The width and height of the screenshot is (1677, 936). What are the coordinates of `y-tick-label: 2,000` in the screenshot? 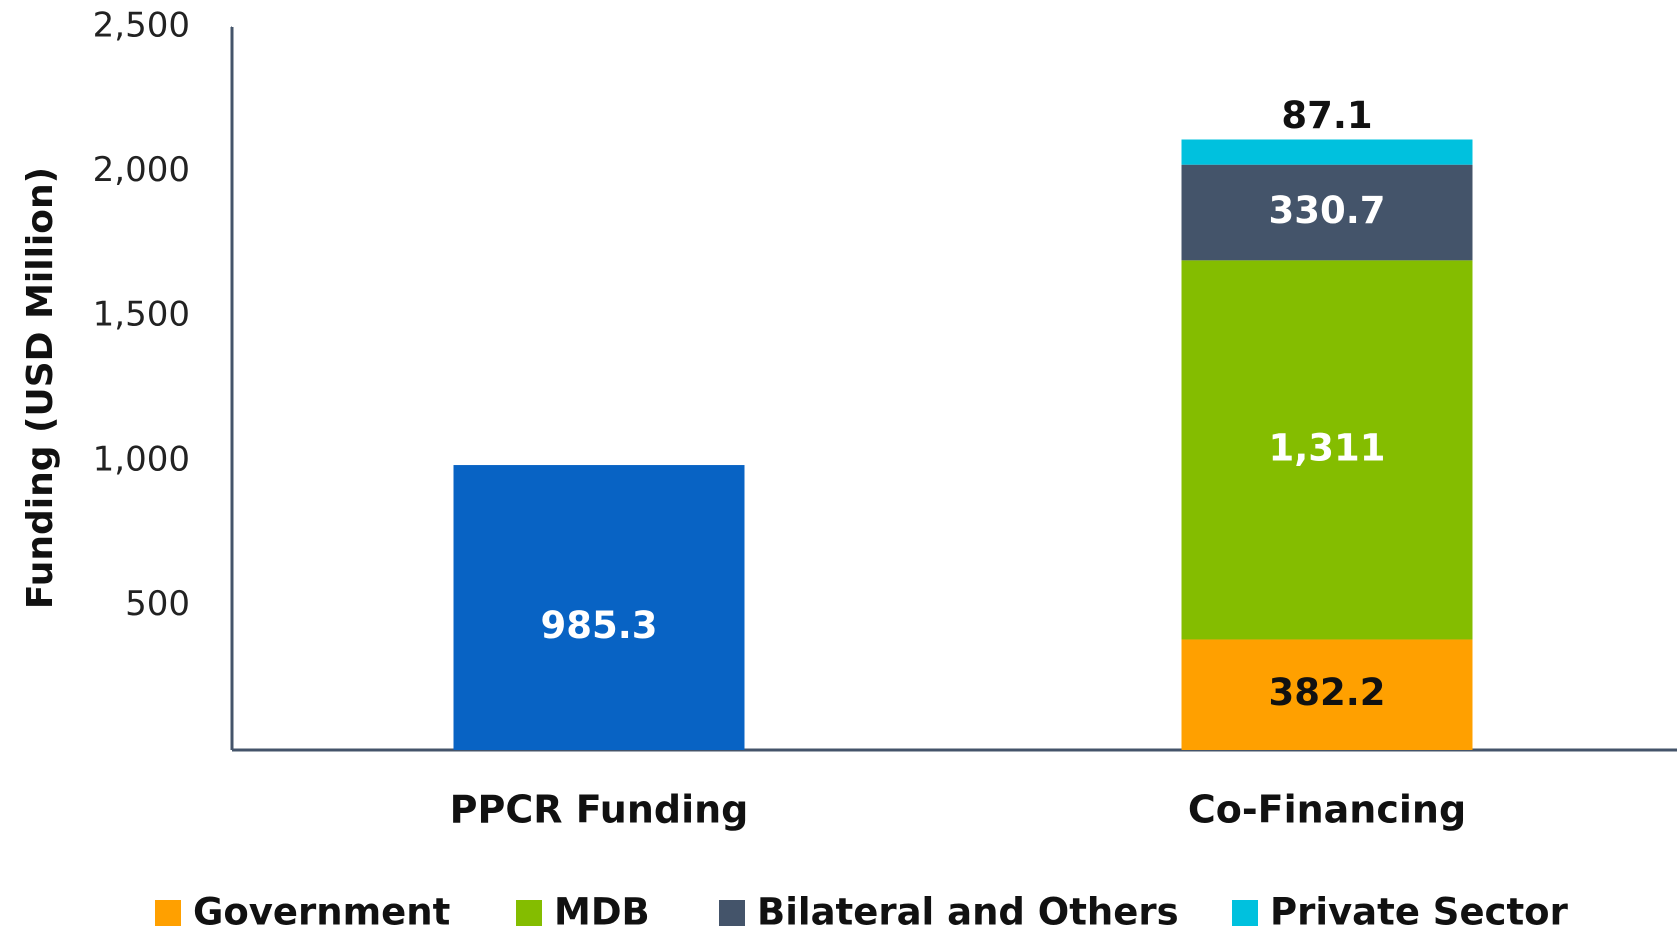 It's located at (141, 170).